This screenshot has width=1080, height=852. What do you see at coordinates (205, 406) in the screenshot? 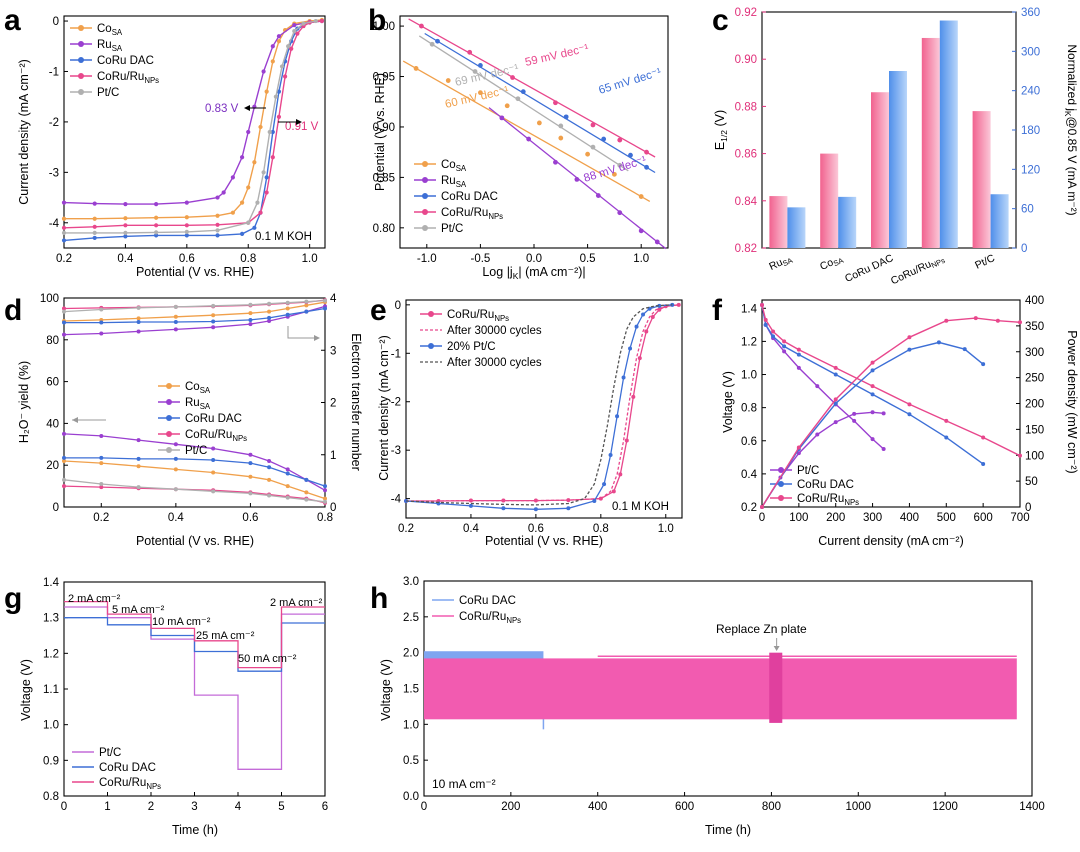
I see `d-legend-item-label-sub: SA` at bounding box center [205, 406].